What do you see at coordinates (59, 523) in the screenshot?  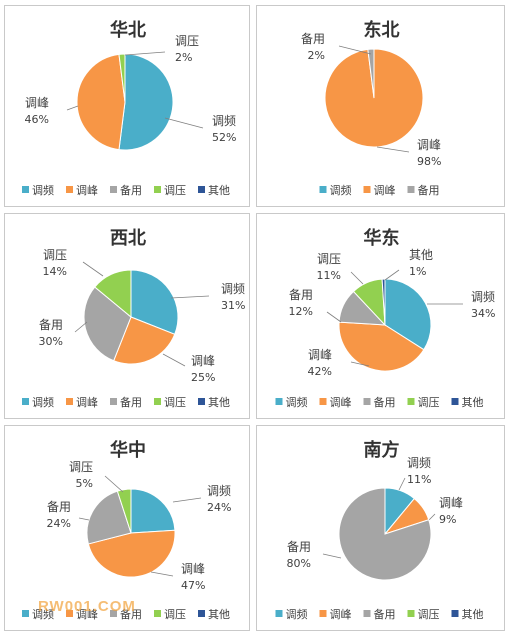 I see `slice-percent-label: 24%` at bounding box center [59, 523].